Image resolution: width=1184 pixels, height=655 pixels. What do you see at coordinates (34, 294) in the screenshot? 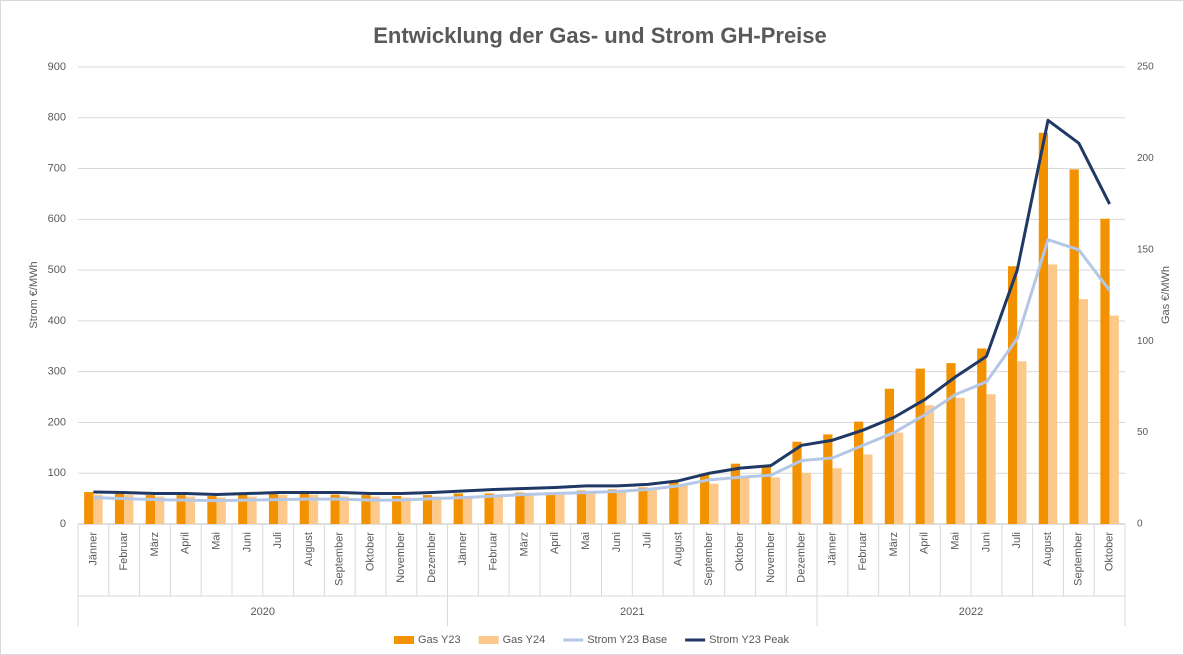
I see `y-axis-label: Strom €/MWh` at bounding box center [34, 294].